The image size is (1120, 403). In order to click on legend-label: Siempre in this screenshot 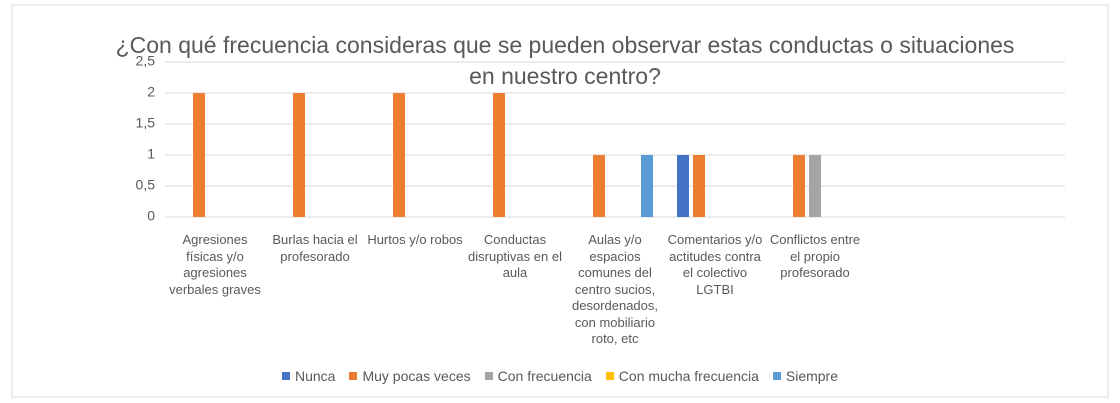, I will do `click(812, 376)`.